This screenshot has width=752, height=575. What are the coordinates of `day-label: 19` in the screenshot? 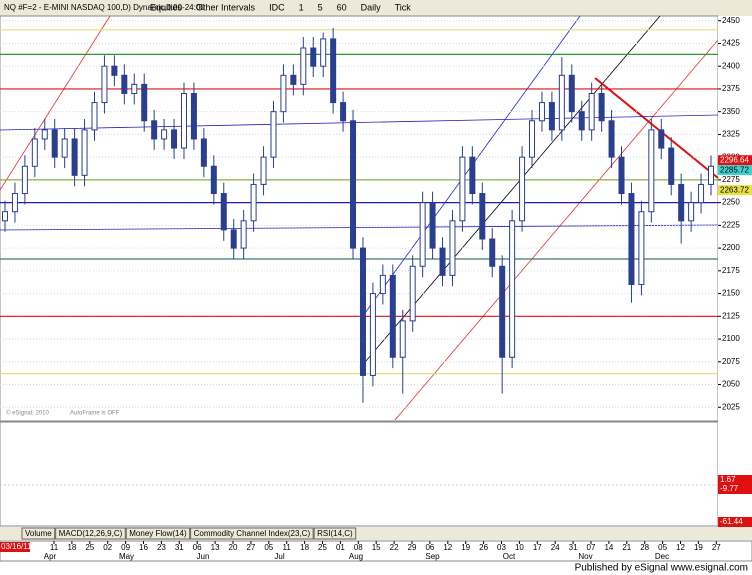 It's located at (698, 547).